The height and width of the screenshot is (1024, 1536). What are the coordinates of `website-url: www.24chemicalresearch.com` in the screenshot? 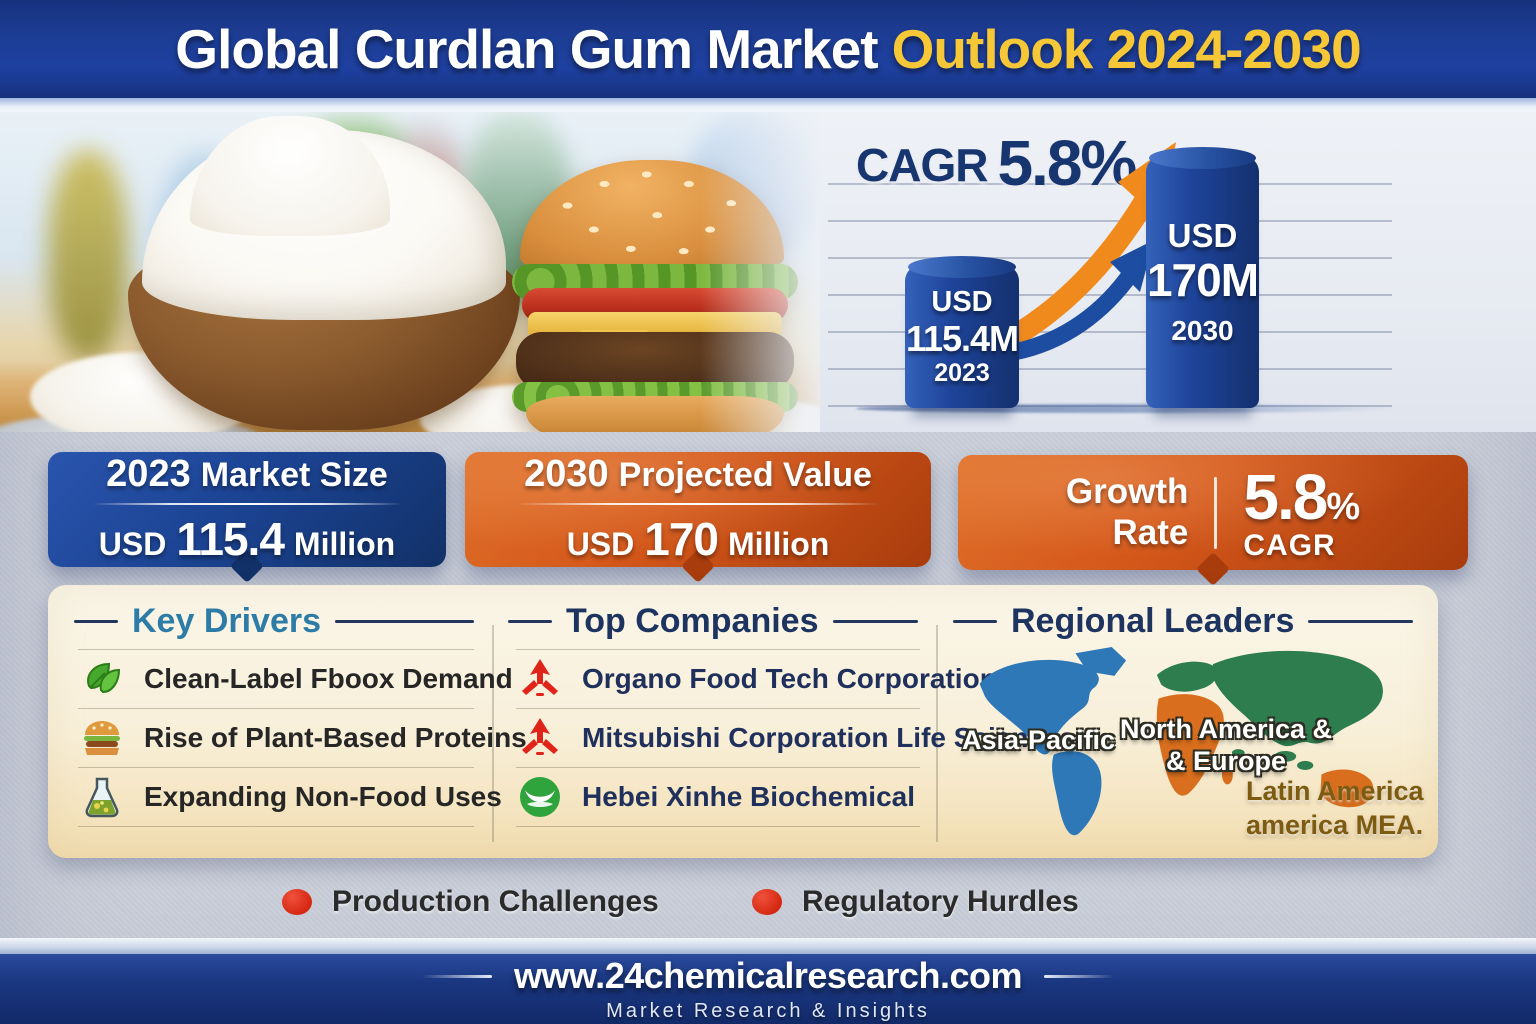 It's located at (768, 975).